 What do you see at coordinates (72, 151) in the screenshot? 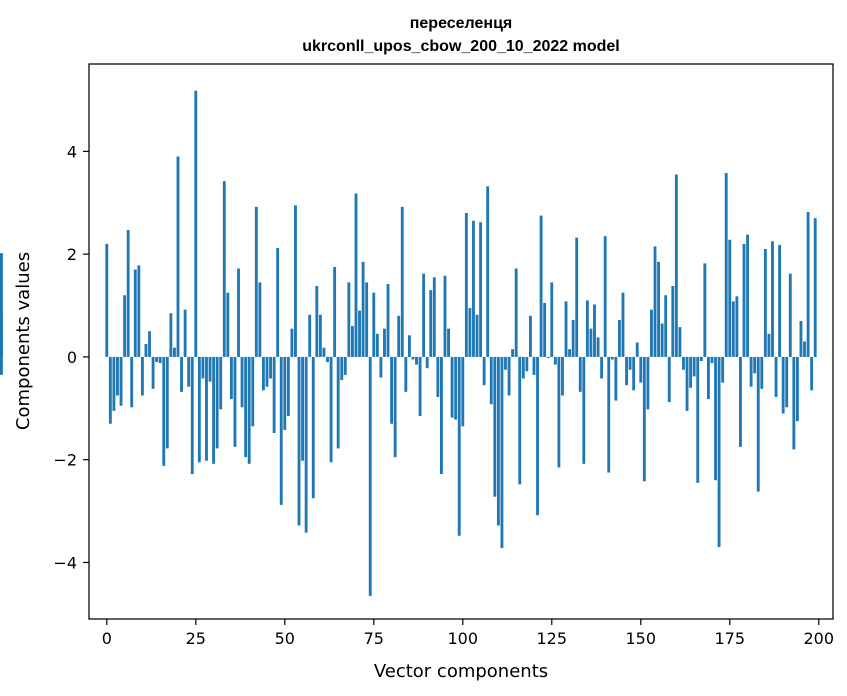
I see `y-tick-label: 4` at bounding box center [72, 151].